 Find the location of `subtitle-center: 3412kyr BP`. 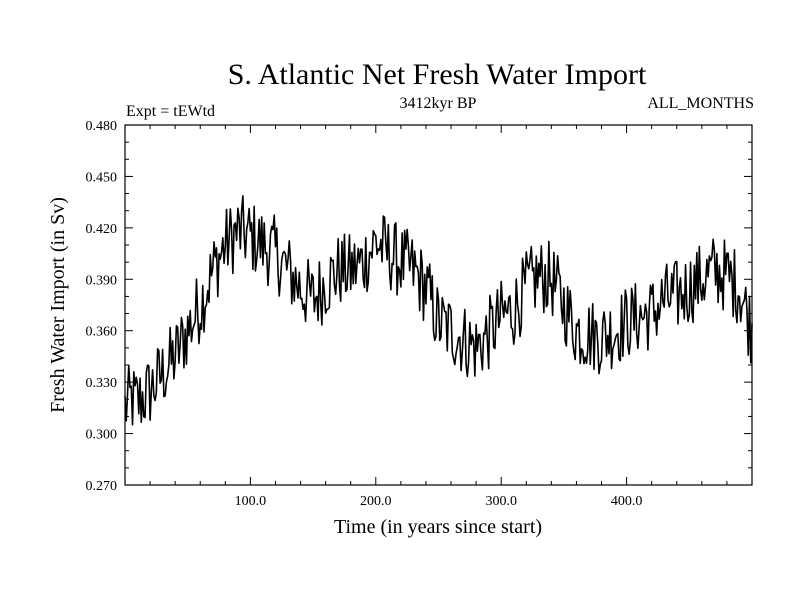

subtitle-center: 3412kyr BP is located at coordinates (438, 103).